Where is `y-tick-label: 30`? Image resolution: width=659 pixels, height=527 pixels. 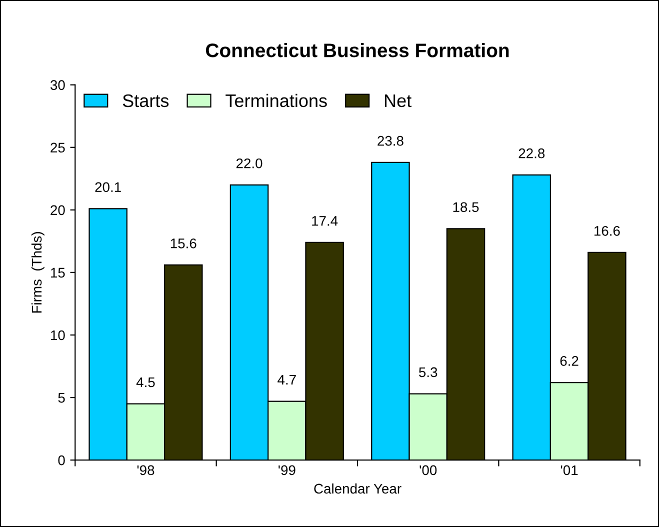 y-tick-label: 30 is located at coordinates (57, 85).